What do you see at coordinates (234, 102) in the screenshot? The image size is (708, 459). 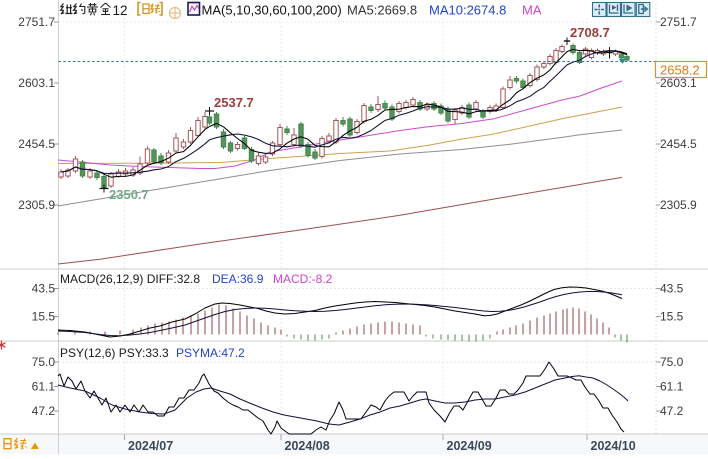 I see `svg-text: 2537.7` at bounding box center [234, 102].